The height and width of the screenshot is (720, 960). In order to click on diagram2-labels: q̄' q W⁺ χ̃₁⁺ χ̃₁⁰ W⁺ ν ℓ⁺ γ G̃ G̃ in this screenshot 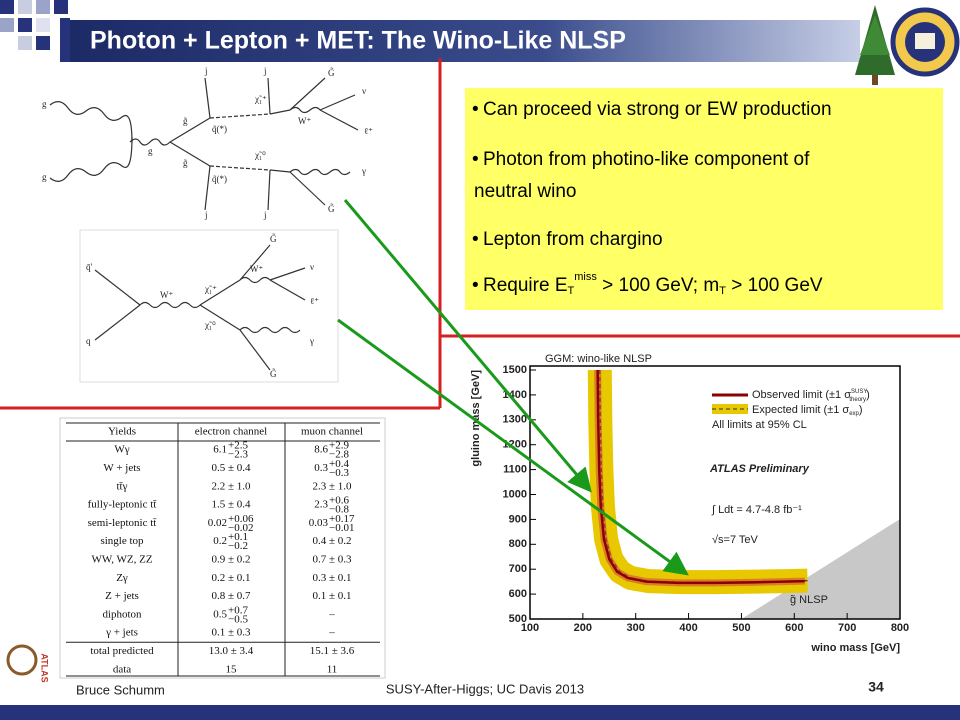, I will do `click(202, 306)`.